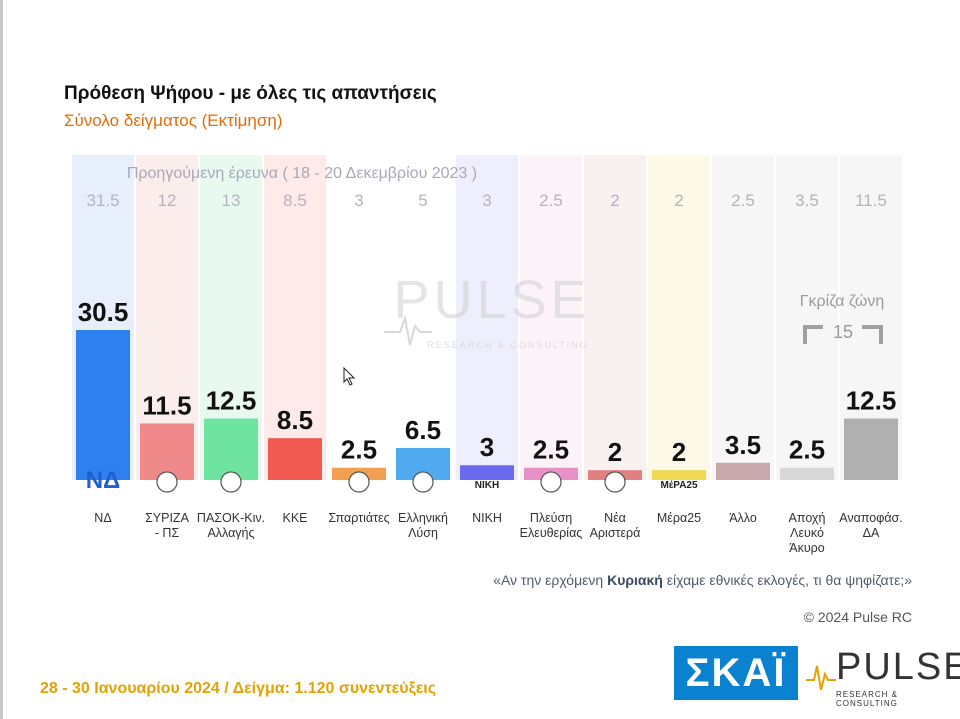 The image size is (960, 719). What do you see at coordinates (871, 401) in the screenshot?
I see `value-label-12: 12.5` at bounding box center [871, 401].